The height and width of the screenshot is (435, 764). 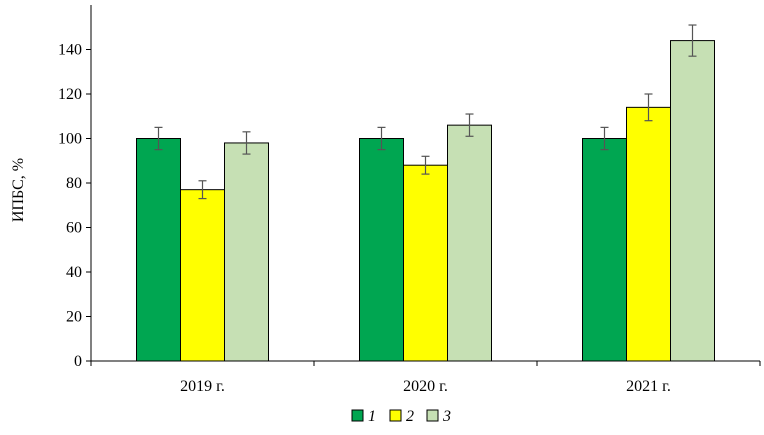 What do you see at coordinates (74, 272) in the screenshot?
I see `y-tick-label: 40` at bounding box center [74, 272].